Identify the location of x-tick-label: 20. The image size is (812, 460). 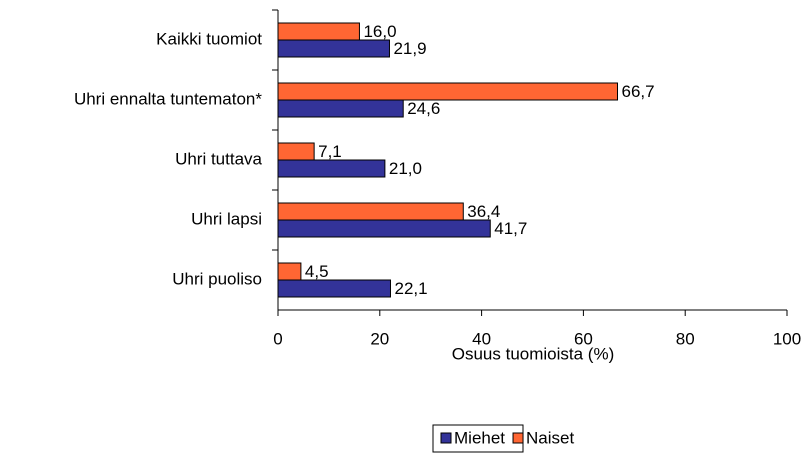
(379, 338).